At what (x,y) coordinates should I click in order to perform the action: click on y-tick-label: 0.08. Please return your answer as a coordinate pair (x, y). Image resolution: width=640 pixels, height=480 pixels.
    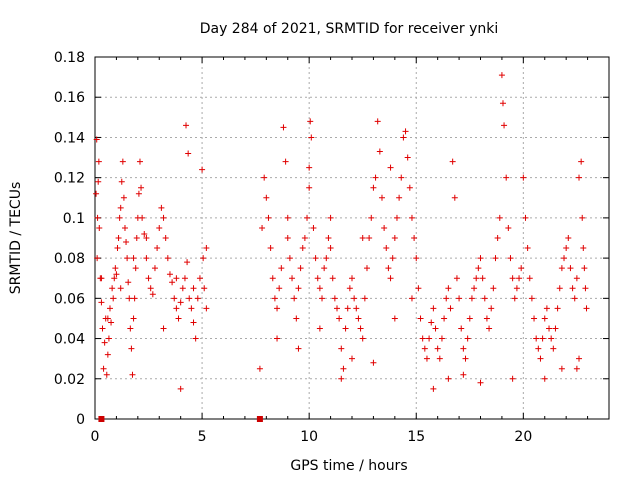
    Looking at the image, I should click on (69, 259).